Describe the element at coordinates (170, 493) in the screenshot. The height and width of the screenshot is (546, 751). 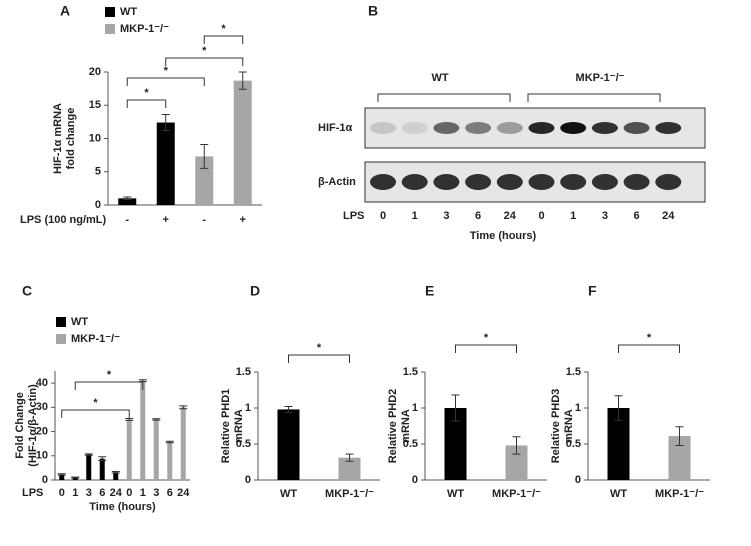
I see `x-tick-label: 6` at that location.